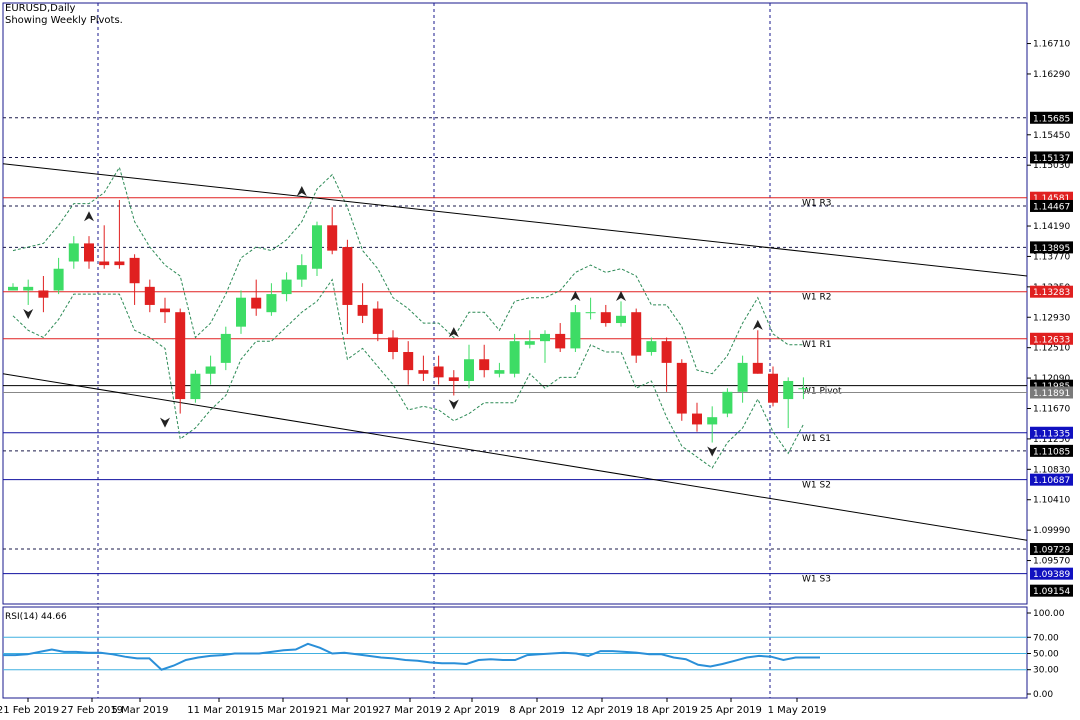 This screenshot has width=1080, height=720. What do you see at coordinates (40, 8) in the screenshot?
I see `chart-symbol-title: EURUSD,Daily` at bounding box center [40, 8].